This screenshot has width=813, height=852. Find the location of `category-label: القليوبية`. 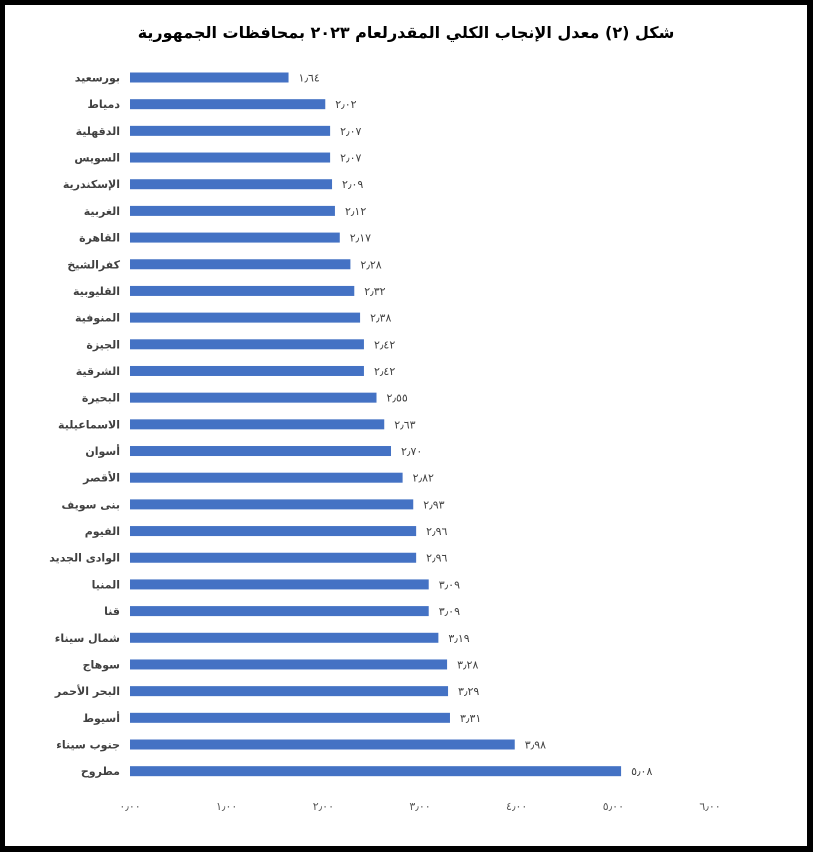

category-label: القليوبية is located at coordinates (96, 291).